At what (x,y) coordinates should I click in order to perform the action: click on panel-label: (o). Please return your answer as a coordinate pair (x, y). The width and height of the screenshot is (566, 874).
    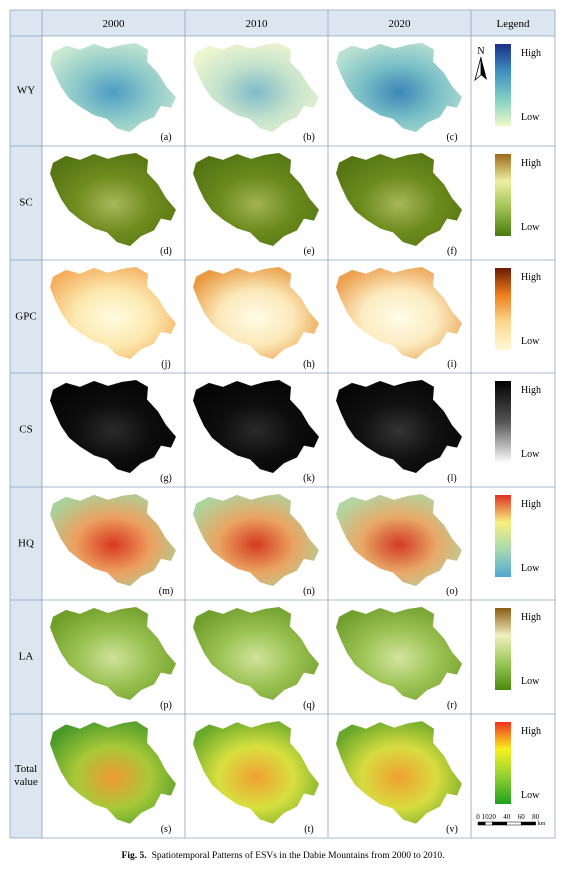
    Looking at the image, I should click on (452, 591).